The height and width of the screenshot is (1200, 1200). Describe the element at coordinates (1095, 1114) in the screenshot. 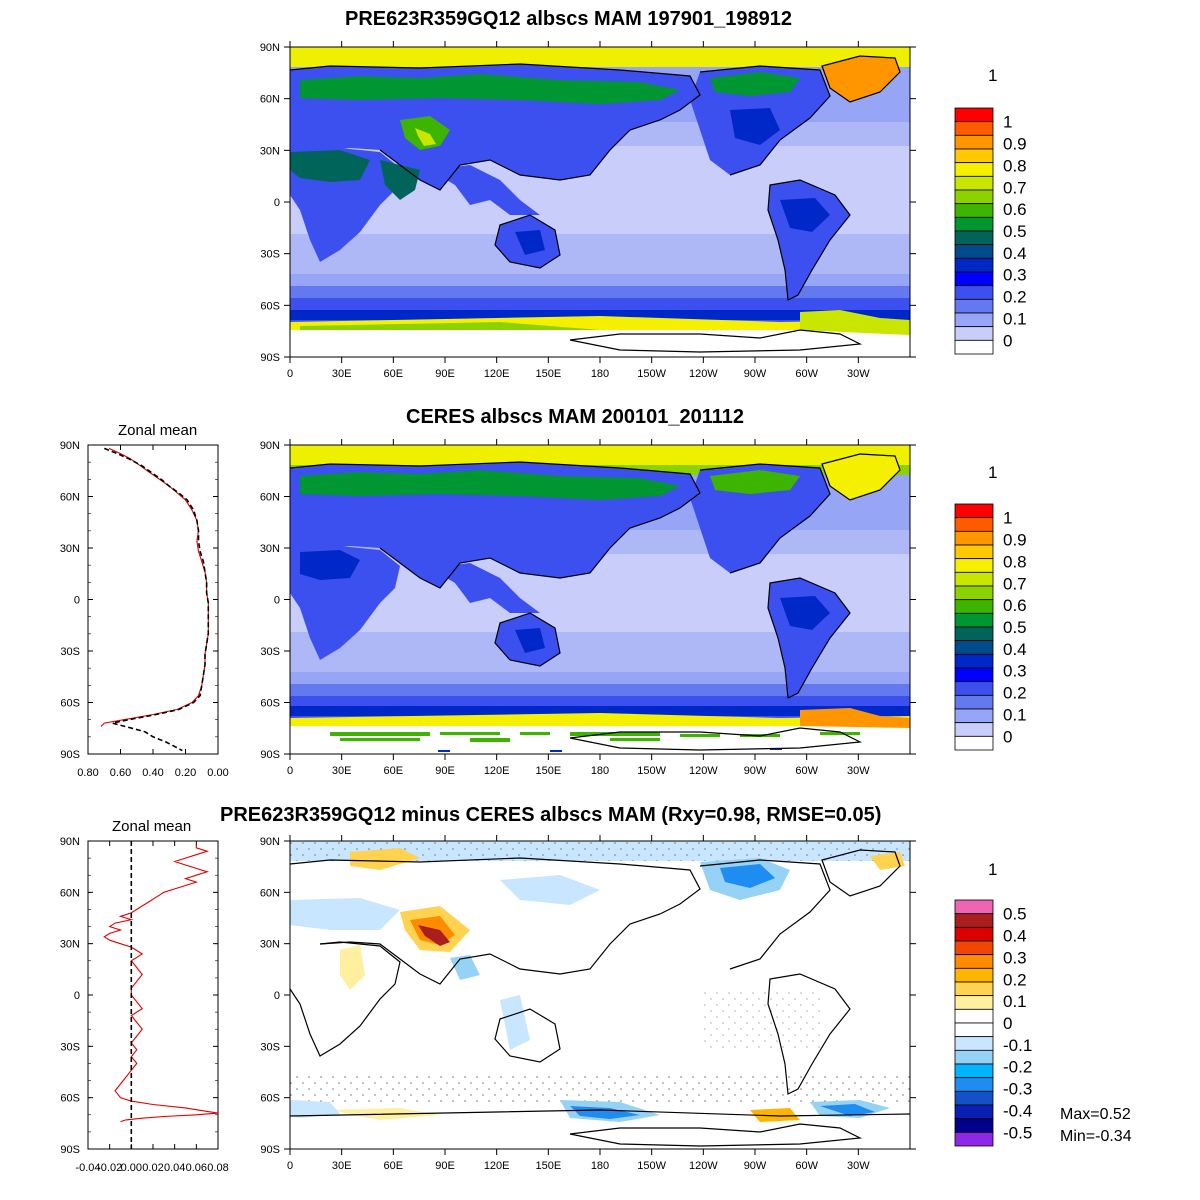

I see `stat-max: Max=0.52` at that location.